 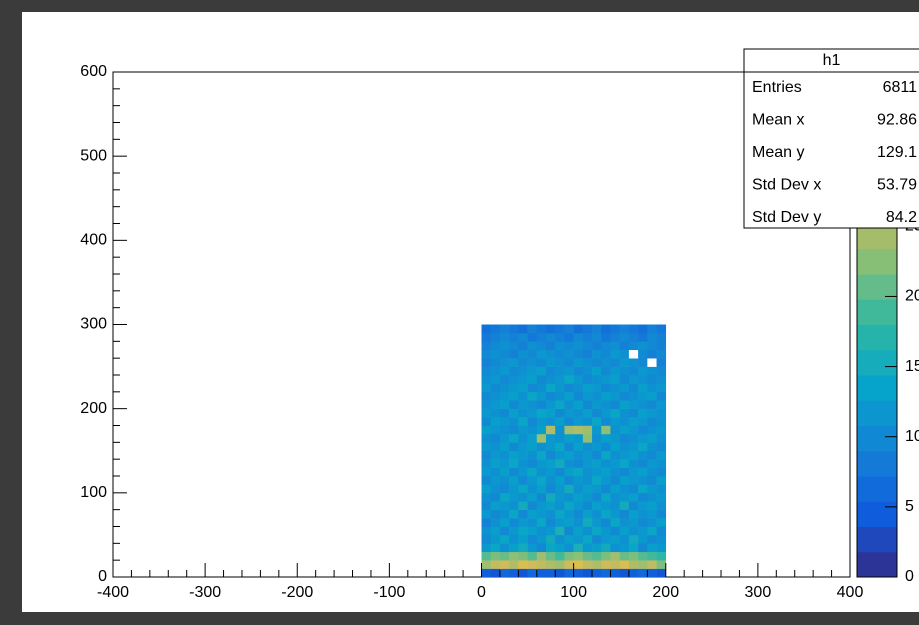 I want to click on y-tick-label: 500, so click(x=93, y=155).